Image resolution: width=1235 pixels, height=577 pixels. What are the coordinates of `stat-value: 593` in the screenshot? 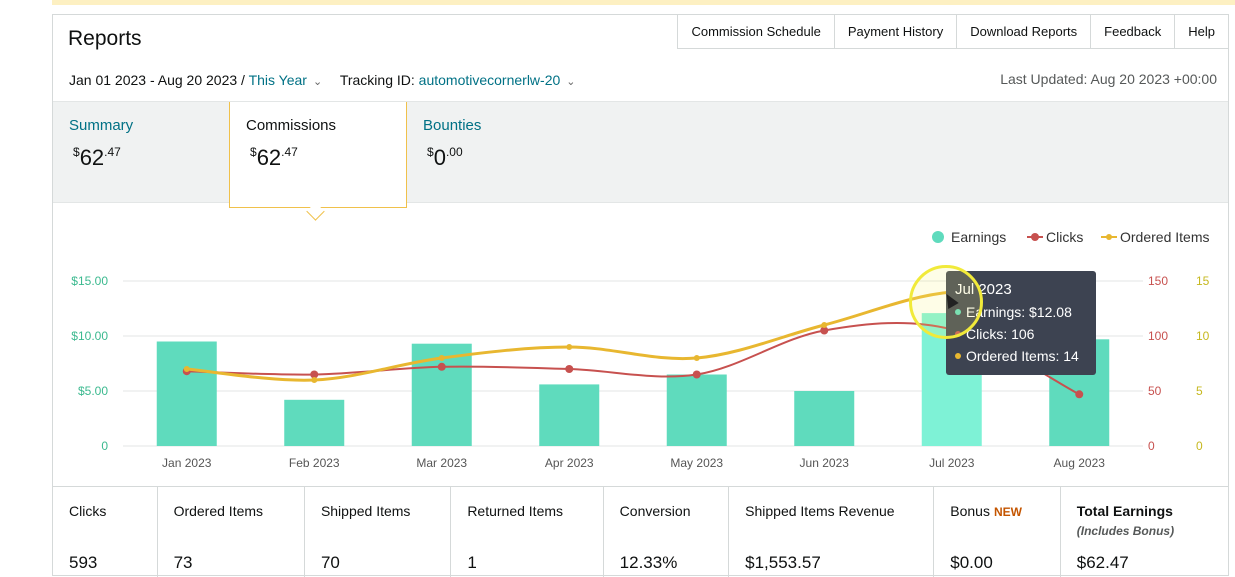 It's located at (83, 562).